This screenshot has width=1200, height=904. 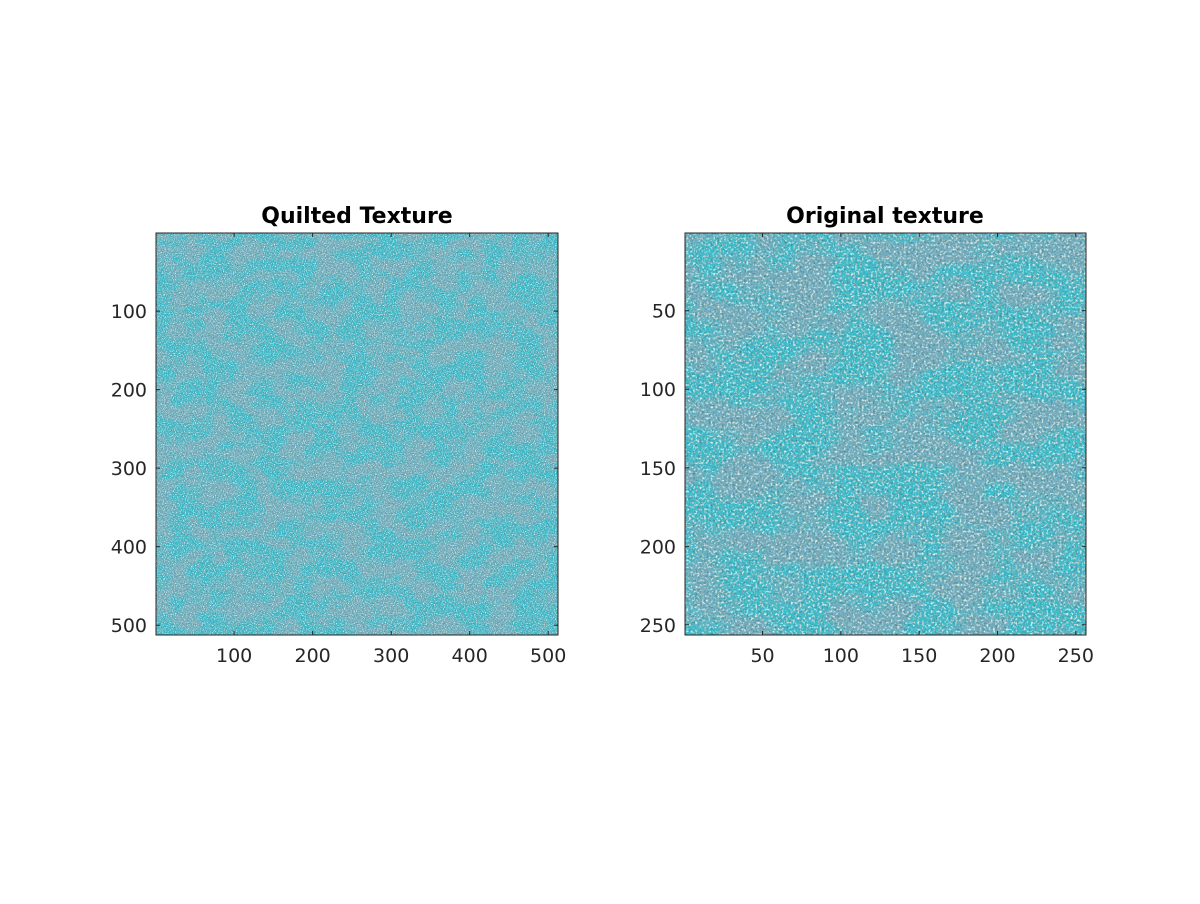 I want to click on x-tick-label: 500, so click(x=548, y=656).